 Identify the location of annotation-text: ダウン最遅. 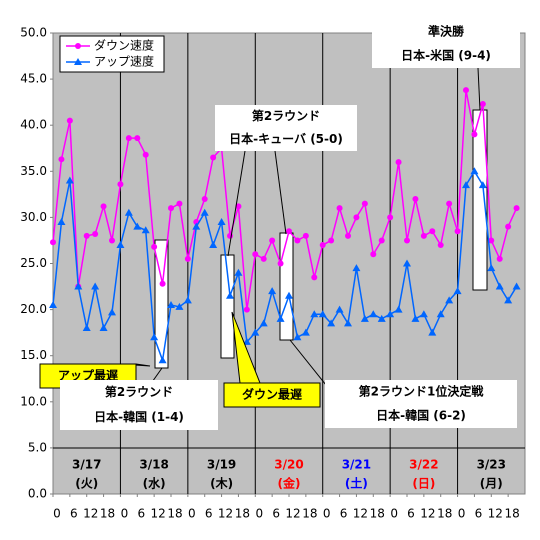
(272, 394).